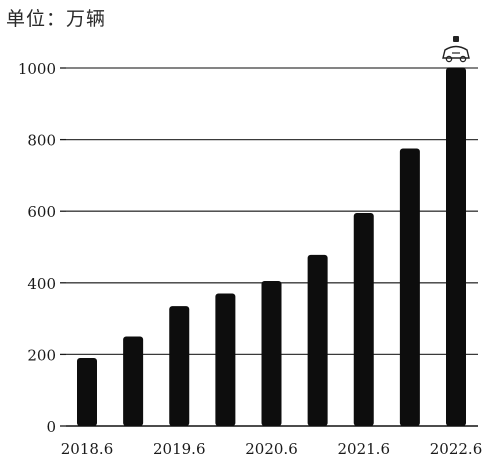 This screenshot has width=493, height=459. I want to click on car-with-battery-icon, so click(456, 49).